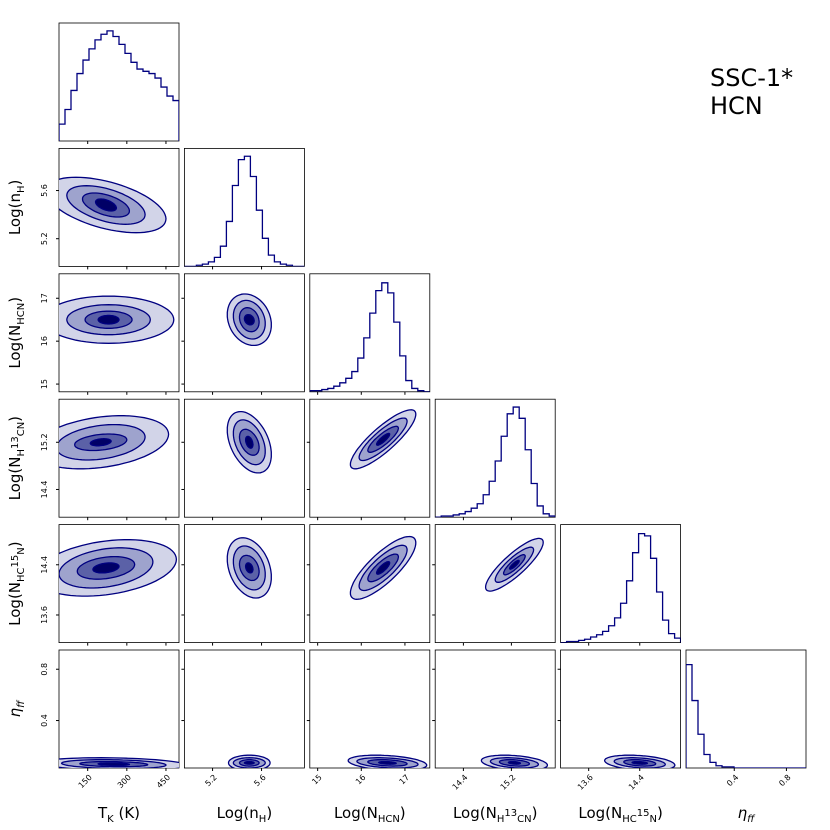  What do you see at coordinates (44, 190) in the screenshot?
I see `y-tick-label: 5.6` at bounding box center [44, 190].